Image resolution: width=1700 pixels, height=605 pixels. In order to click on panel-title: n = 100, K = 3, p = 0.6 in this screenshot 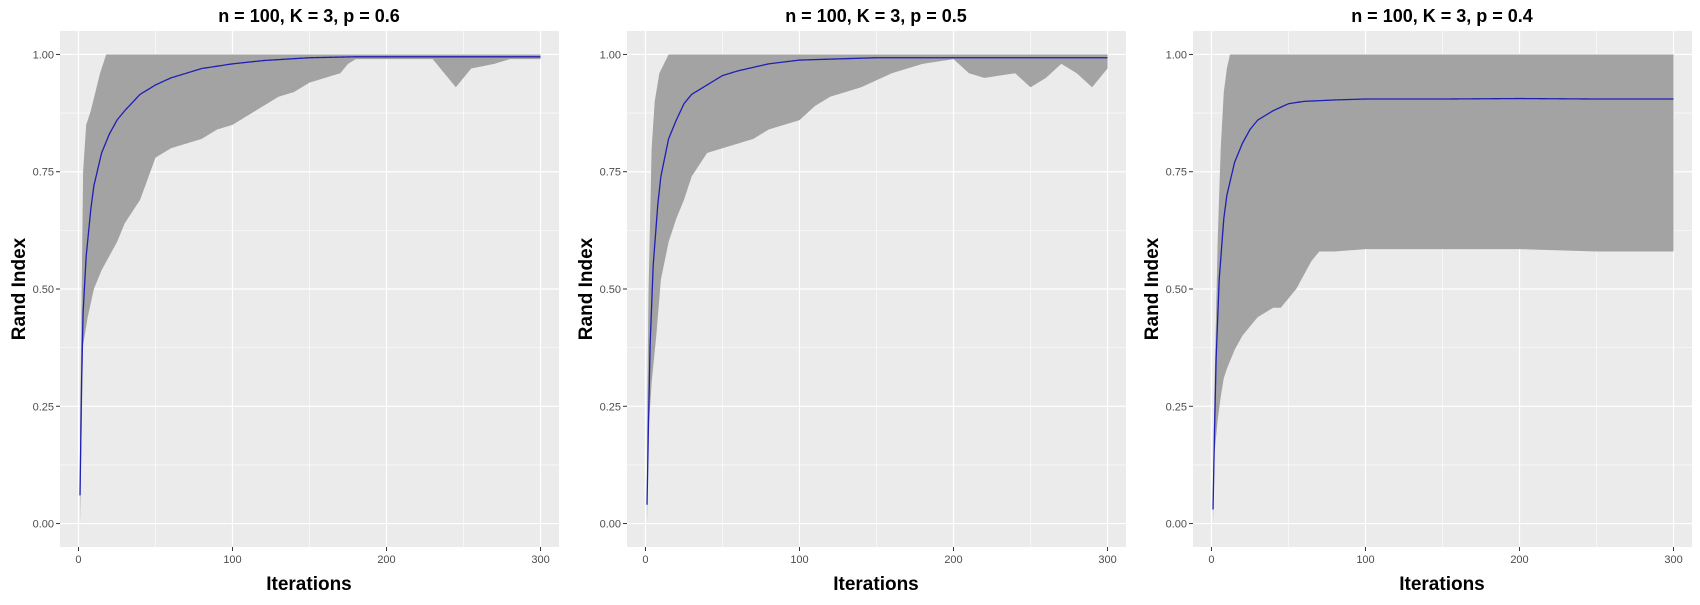, I will do `click(309, 16)`.